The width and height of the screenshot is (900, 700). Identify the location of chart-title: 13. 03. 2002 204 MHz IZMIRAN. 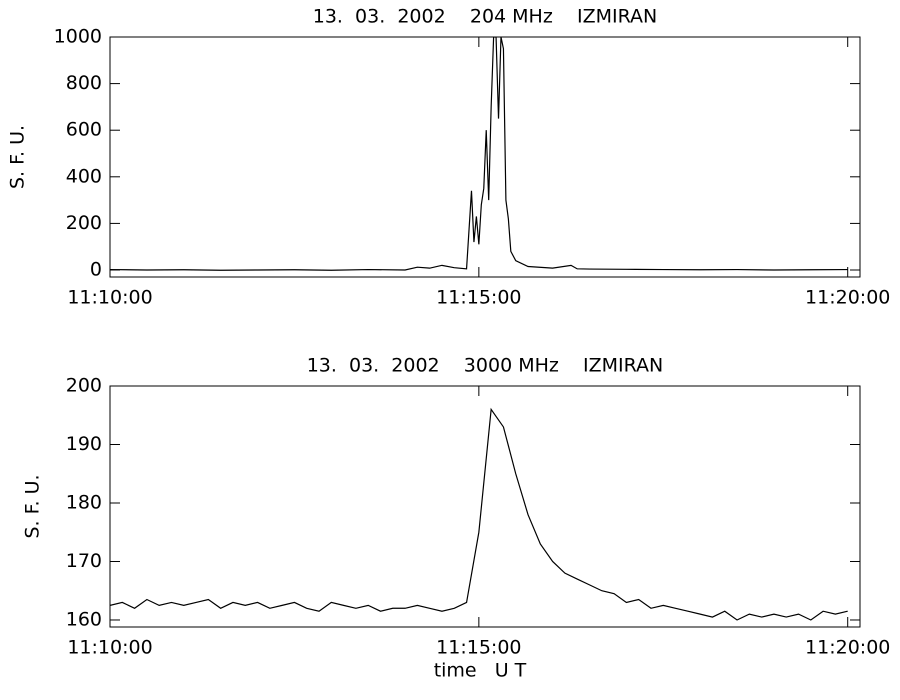
(485, 17).